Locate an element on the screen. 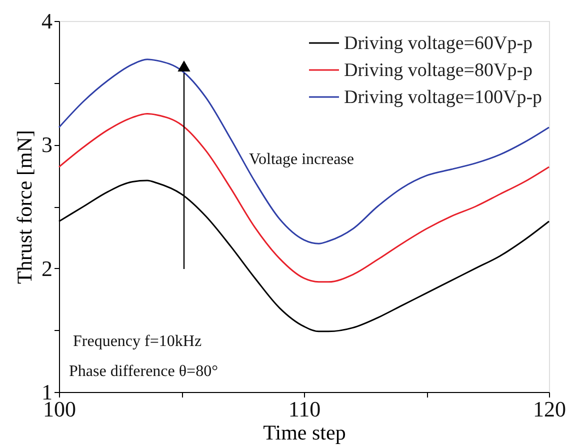  x-tick-label: 120 is located at coordinates (549, 409).